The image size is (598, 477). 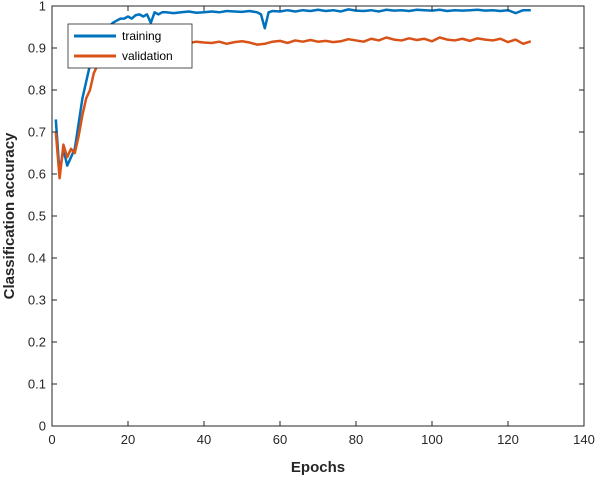 I want to click on x-tick-label: 0, so click(x=51, y=439).